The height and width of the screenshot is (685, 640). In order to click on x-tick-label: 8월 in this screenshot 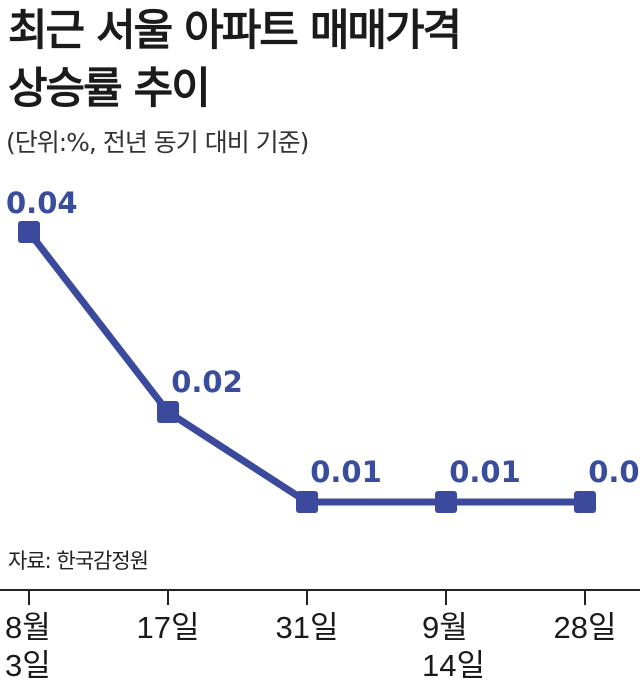, I will do `click(28, 627)`.